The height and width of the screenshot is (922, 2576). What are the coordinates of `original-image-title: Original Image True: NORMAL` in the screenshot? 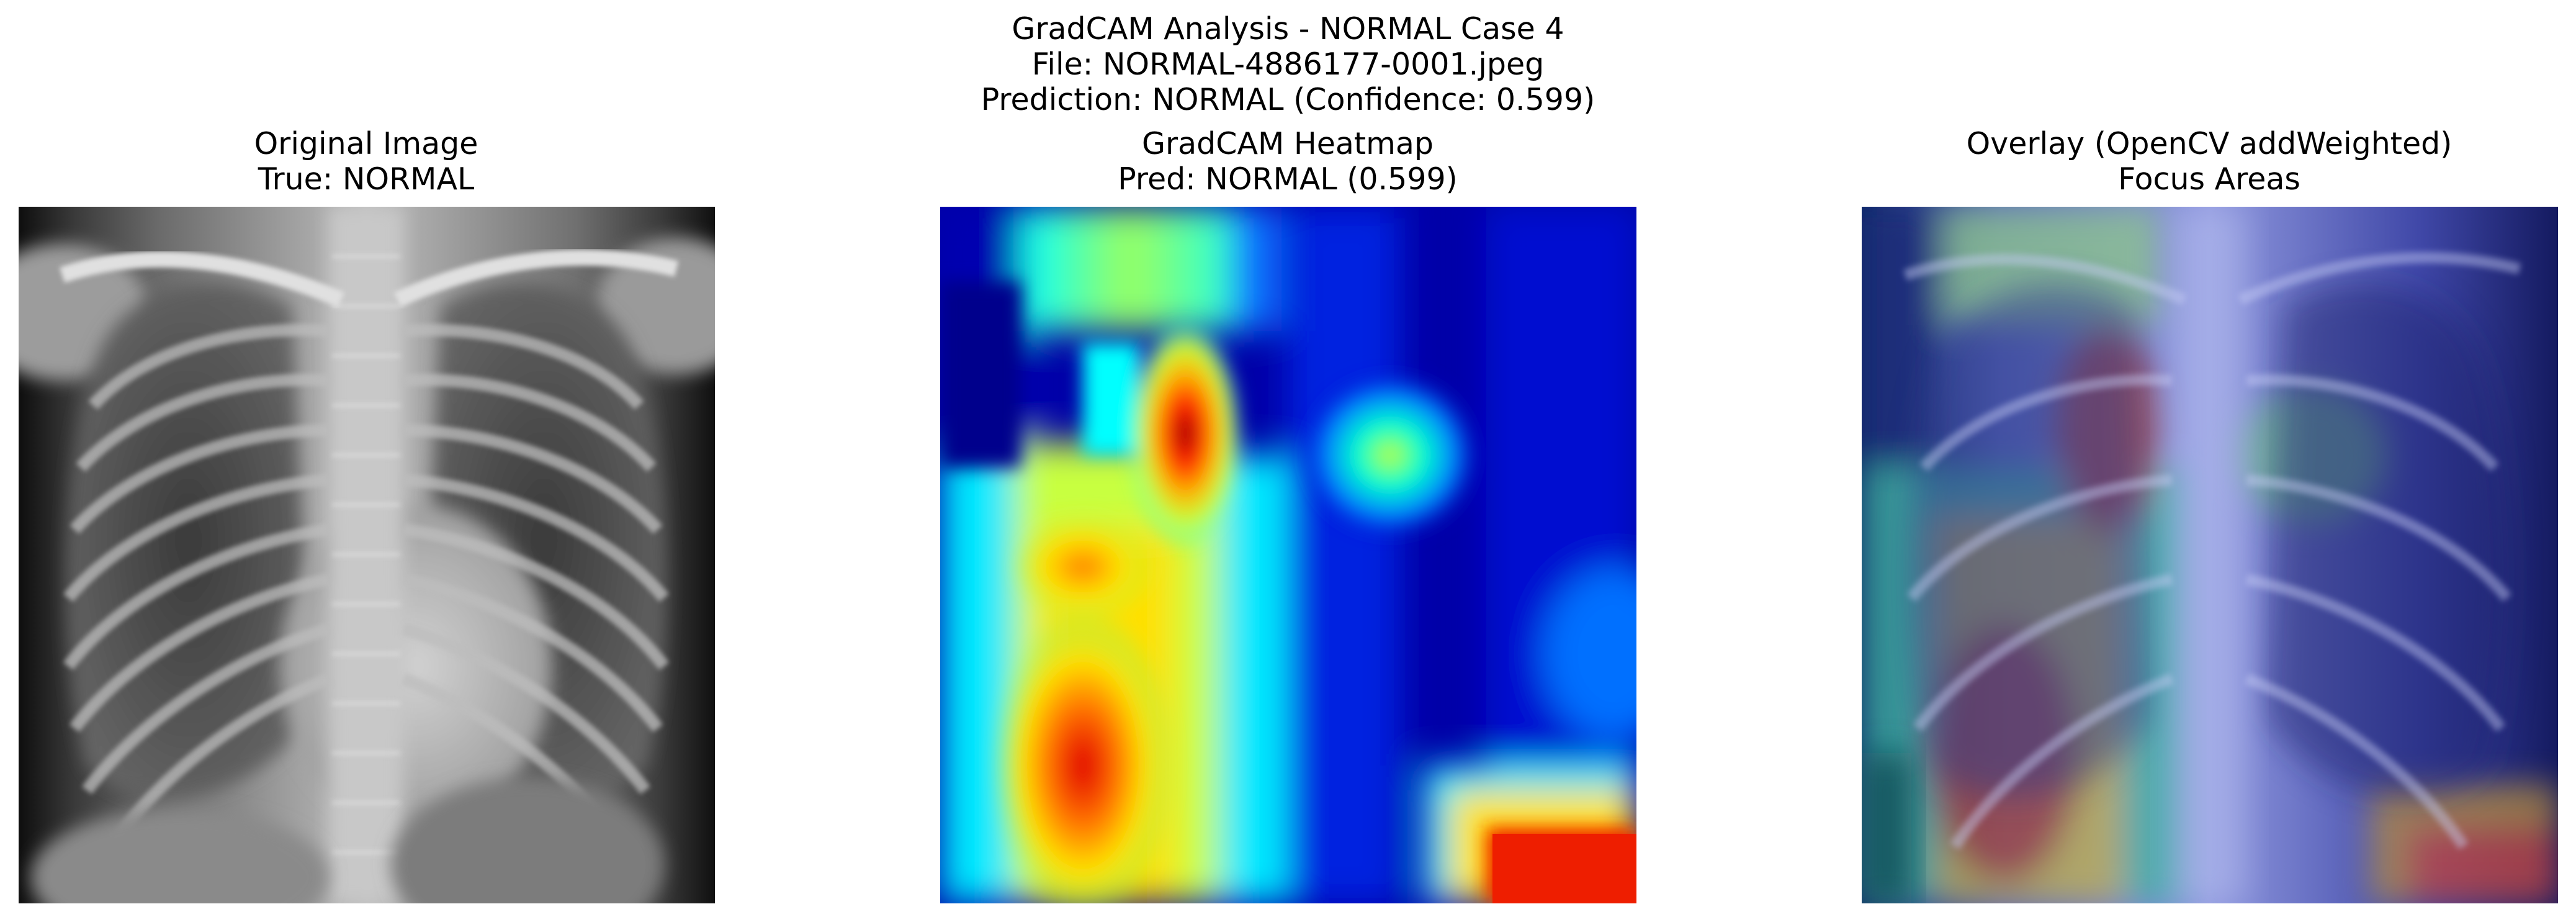 It's located at (366, 161).